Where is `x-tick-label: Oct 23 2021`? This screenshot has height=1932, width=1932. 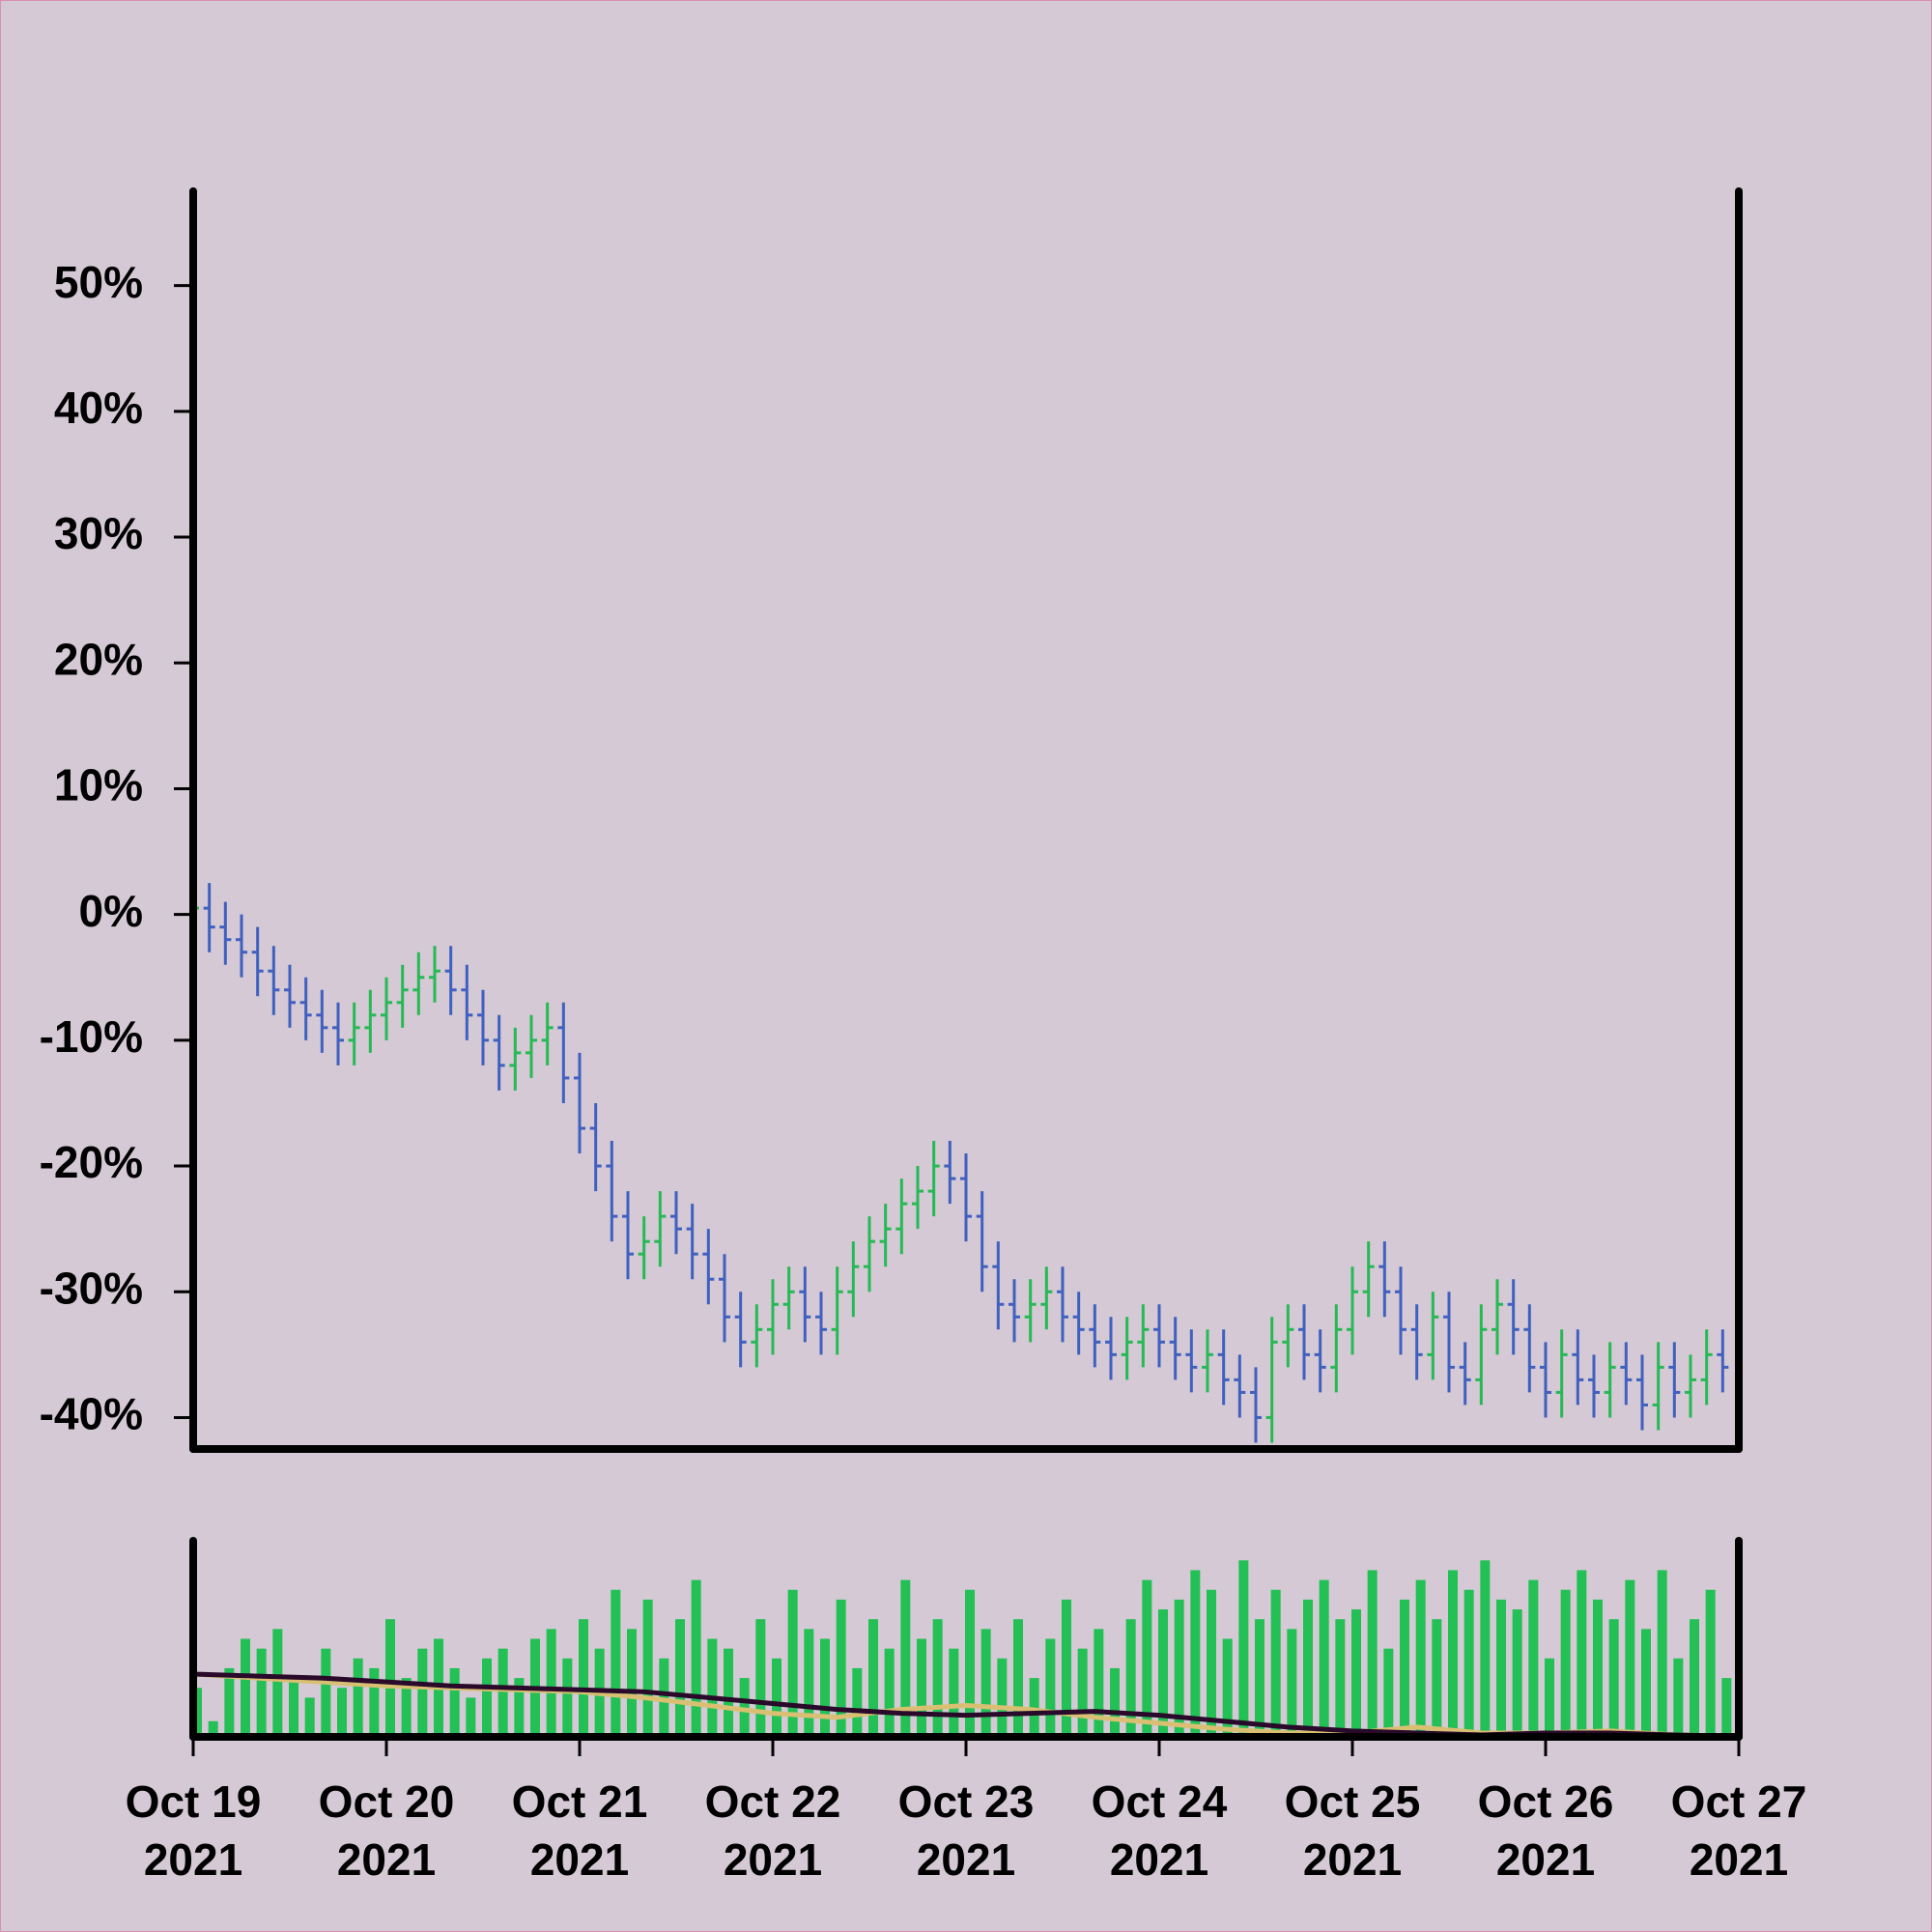
x-tick-label: Oct 23 2021 is located at coordinates (966, 1830).